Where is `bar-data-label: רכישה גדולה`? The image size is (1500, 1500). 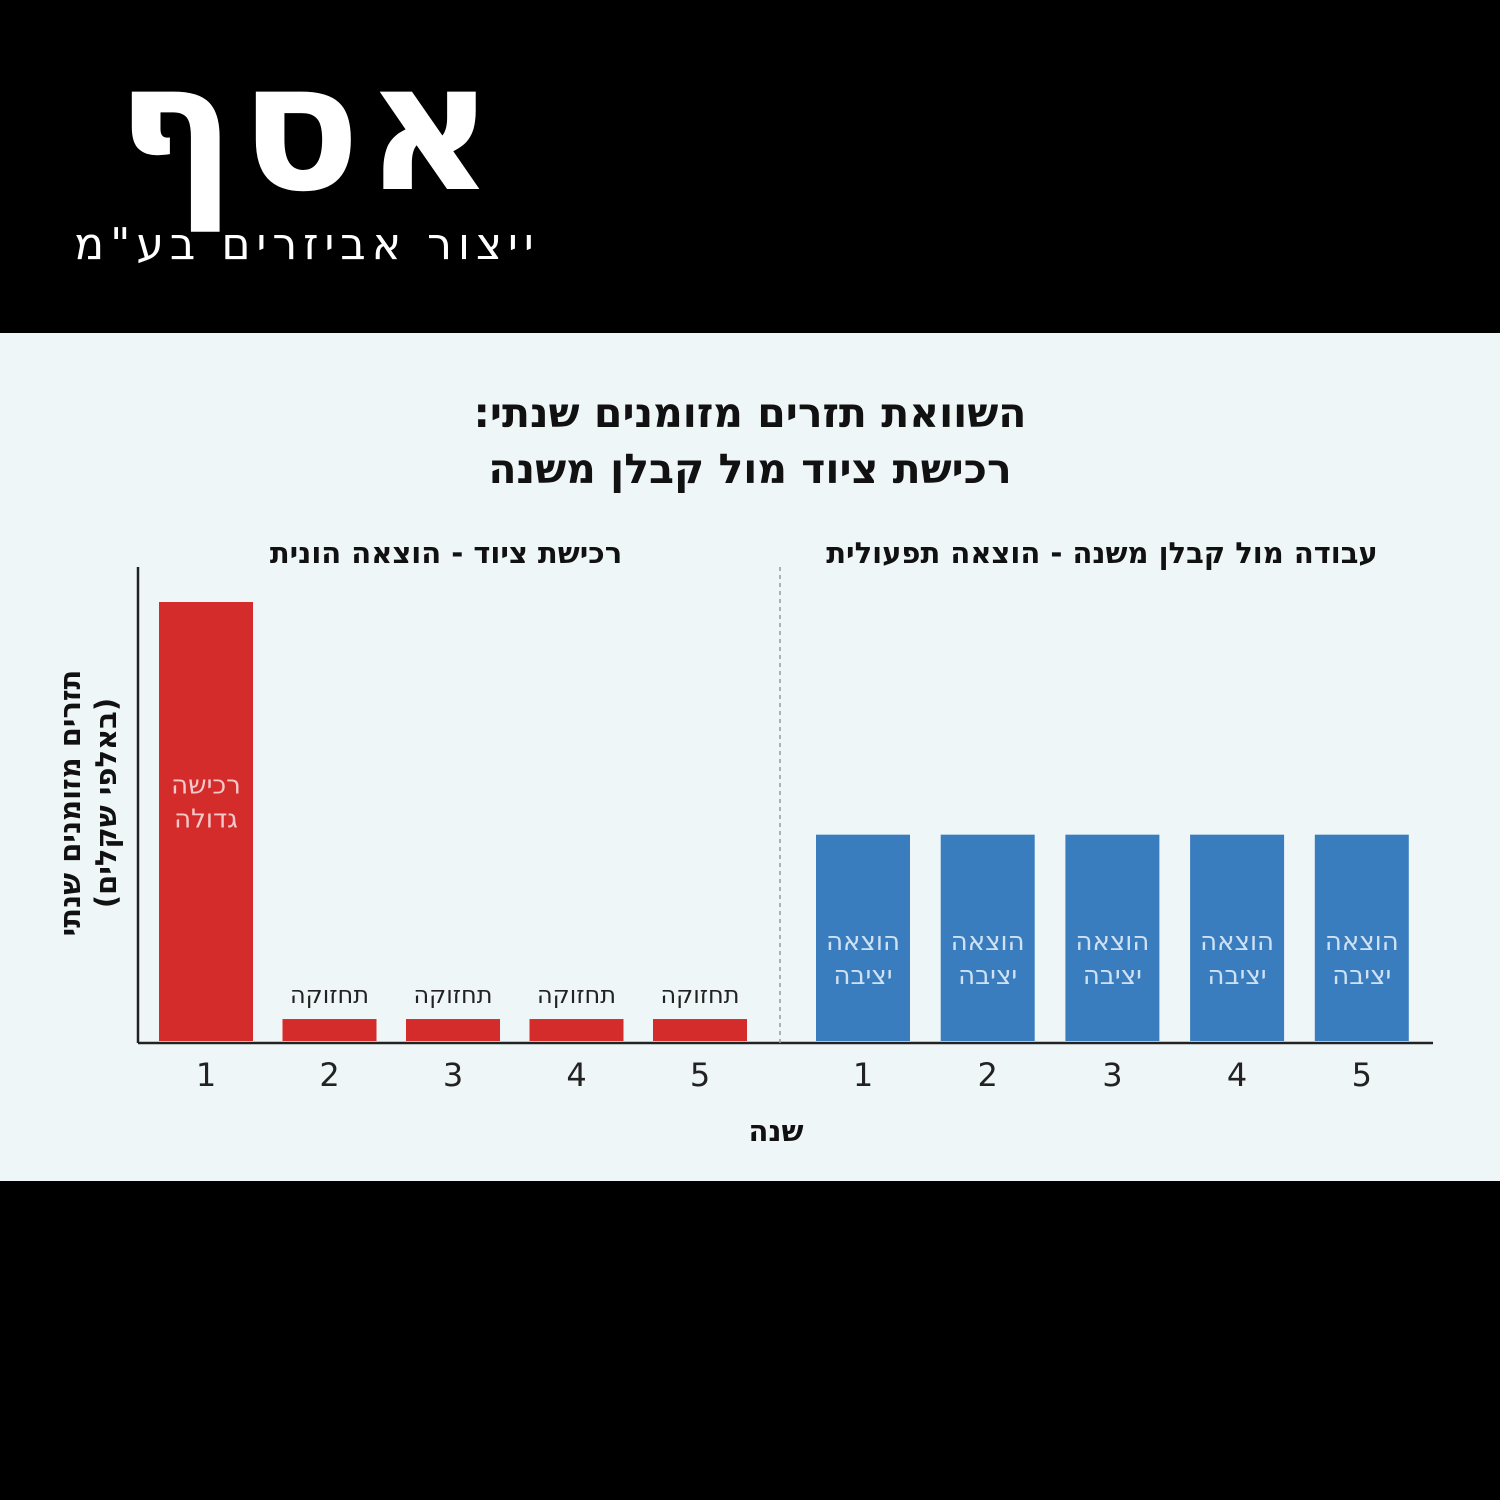
bar-data-label: רכישה גדולה is located at coordinates (206, 803).